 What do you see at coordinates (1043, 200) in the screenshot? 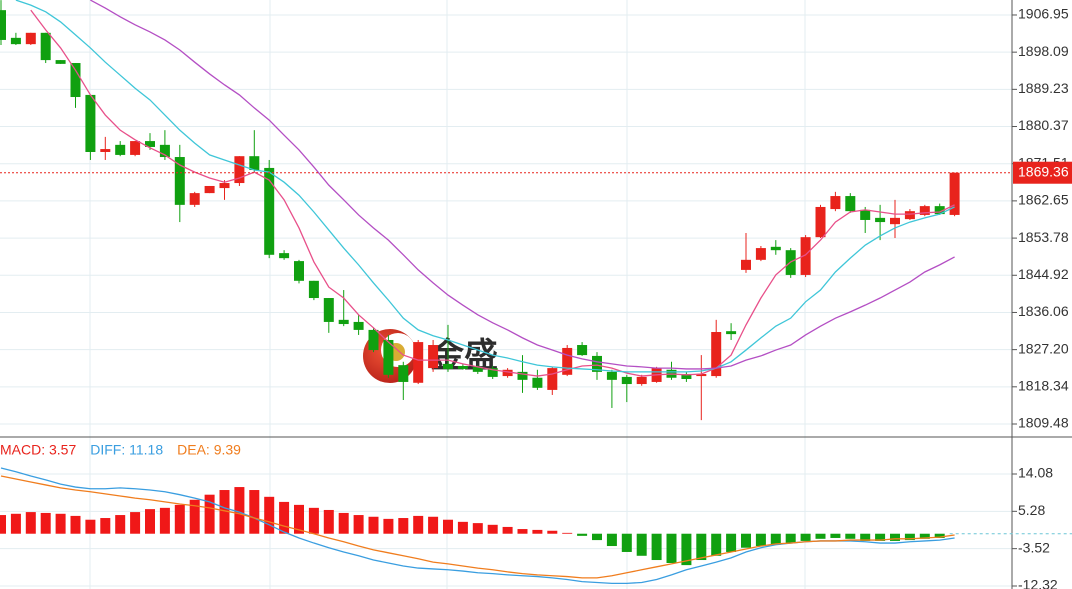
I see `y-tick-label: 1862.65` at bounding box center [1043, 200].